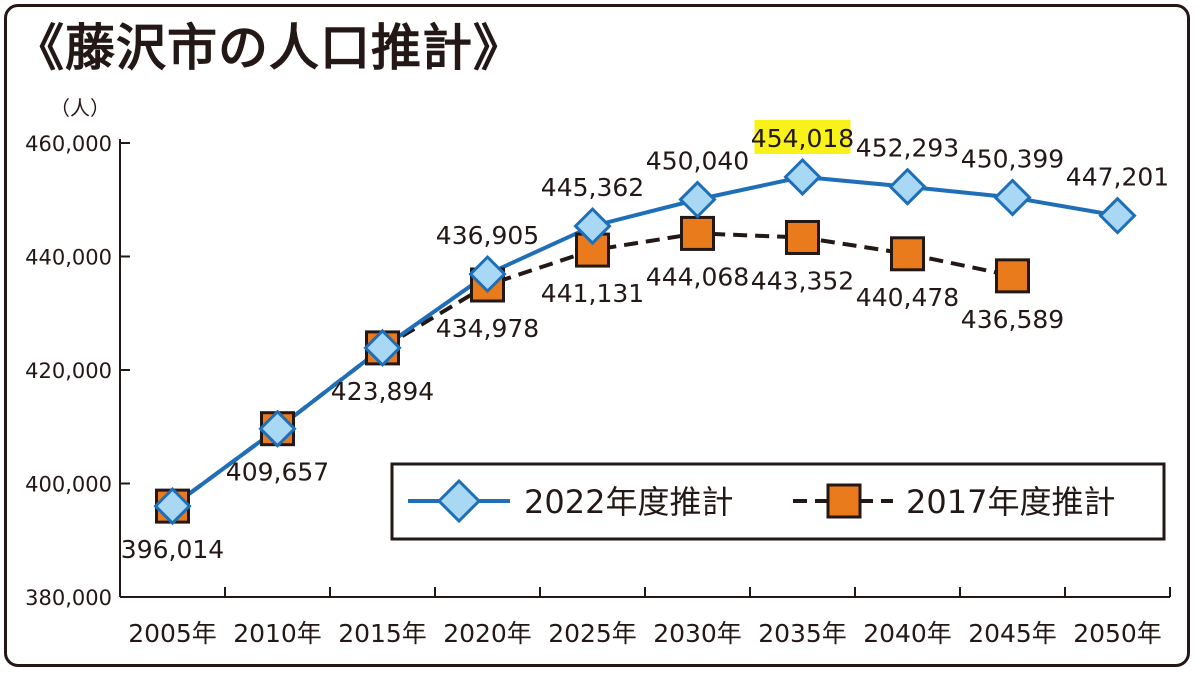  Describe the element at coordinates (459, 501) in the screenshot. I see `legend-marker-2022` at that location.